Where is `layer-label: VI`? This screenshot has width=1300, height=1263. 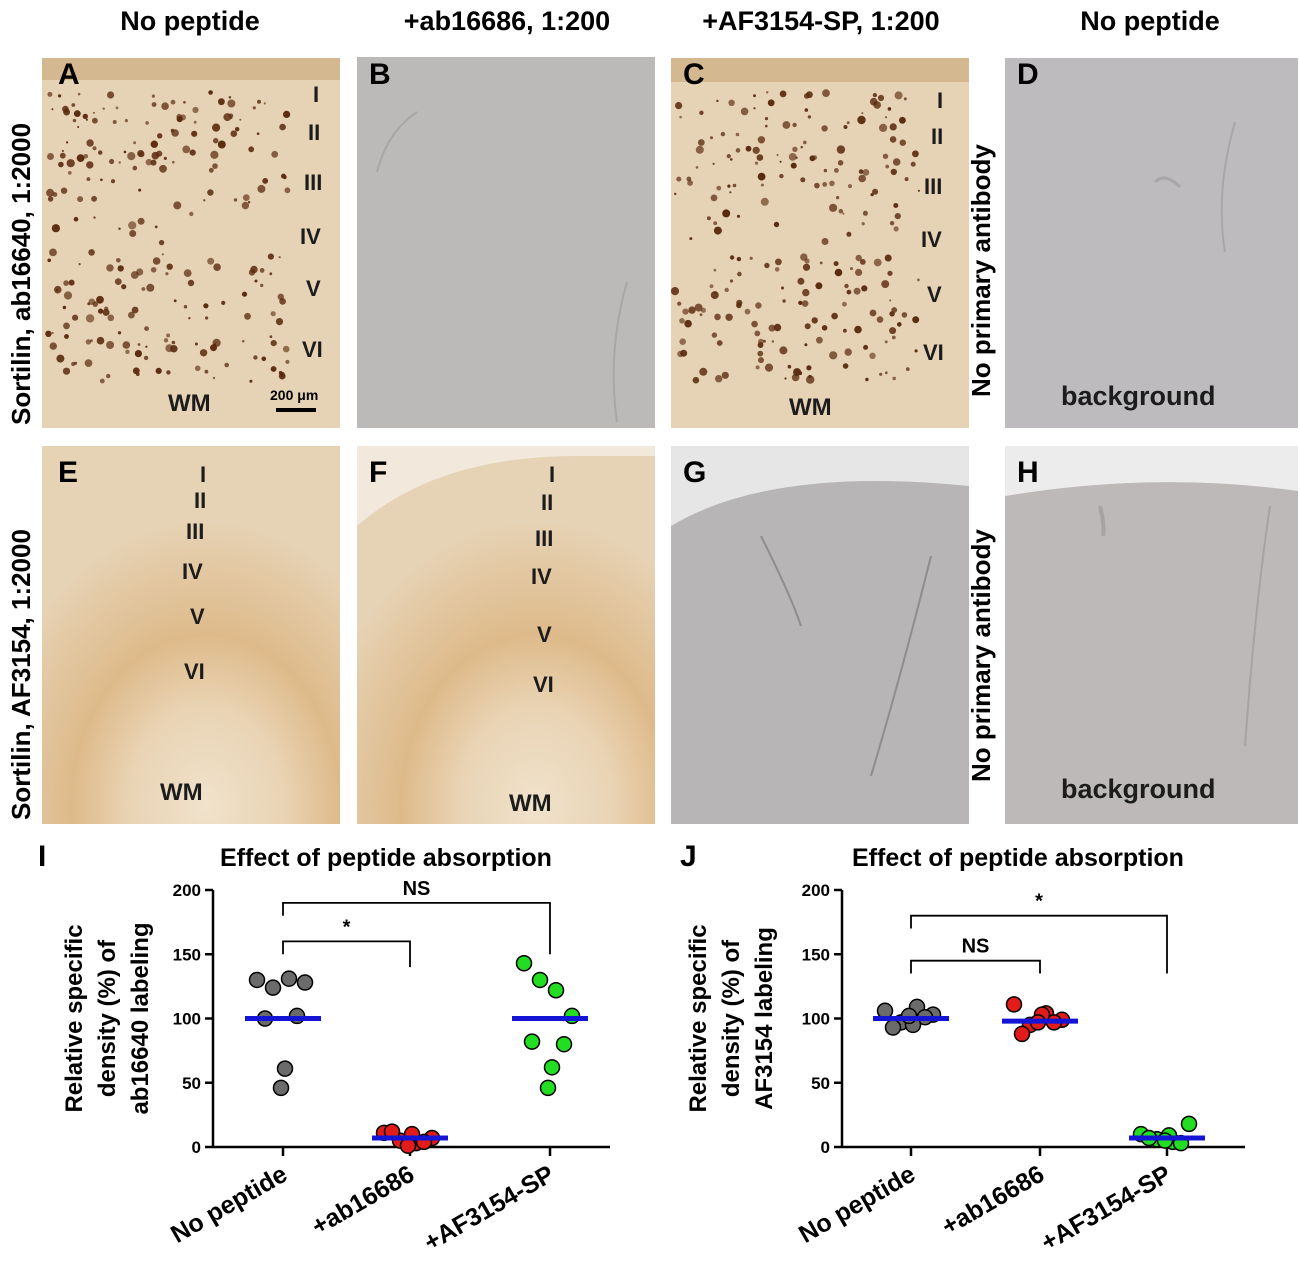 layer-label: VI is located at coordinates (312, 349).